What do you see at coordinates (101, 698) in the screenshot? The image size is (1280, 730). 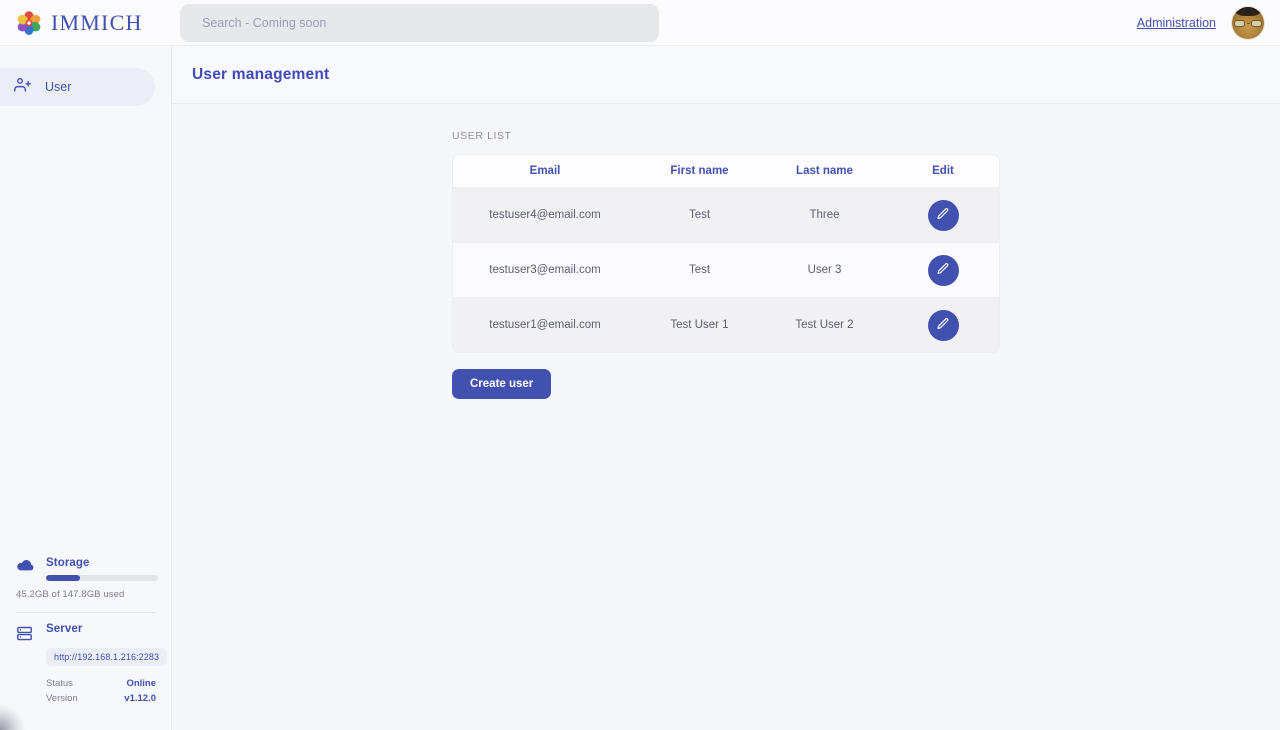 I see `server-version-row: Version v1.12.0` at bounding box center [101, 698].